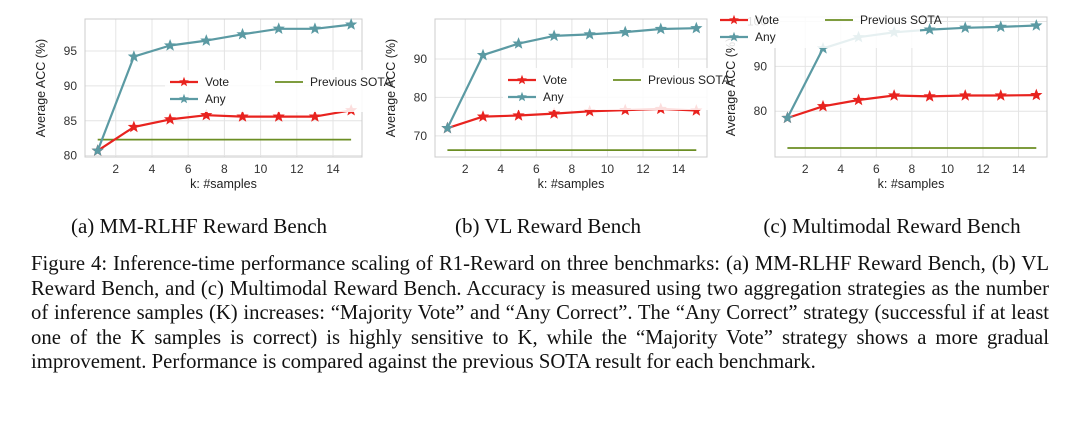 The height and width of the screenshot is (435, 1080). I want to click on subcaption-c: (c) Multimodal Reward Bench, so click(892, 226).